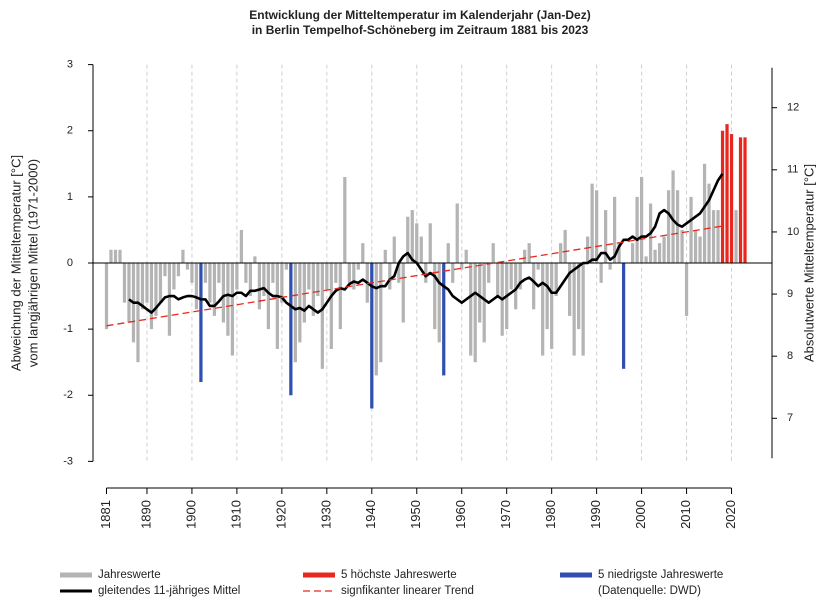  Describe the element at coordinates (370, 514) in the screenshot. I see `x-tick-label: 1940` at that location.